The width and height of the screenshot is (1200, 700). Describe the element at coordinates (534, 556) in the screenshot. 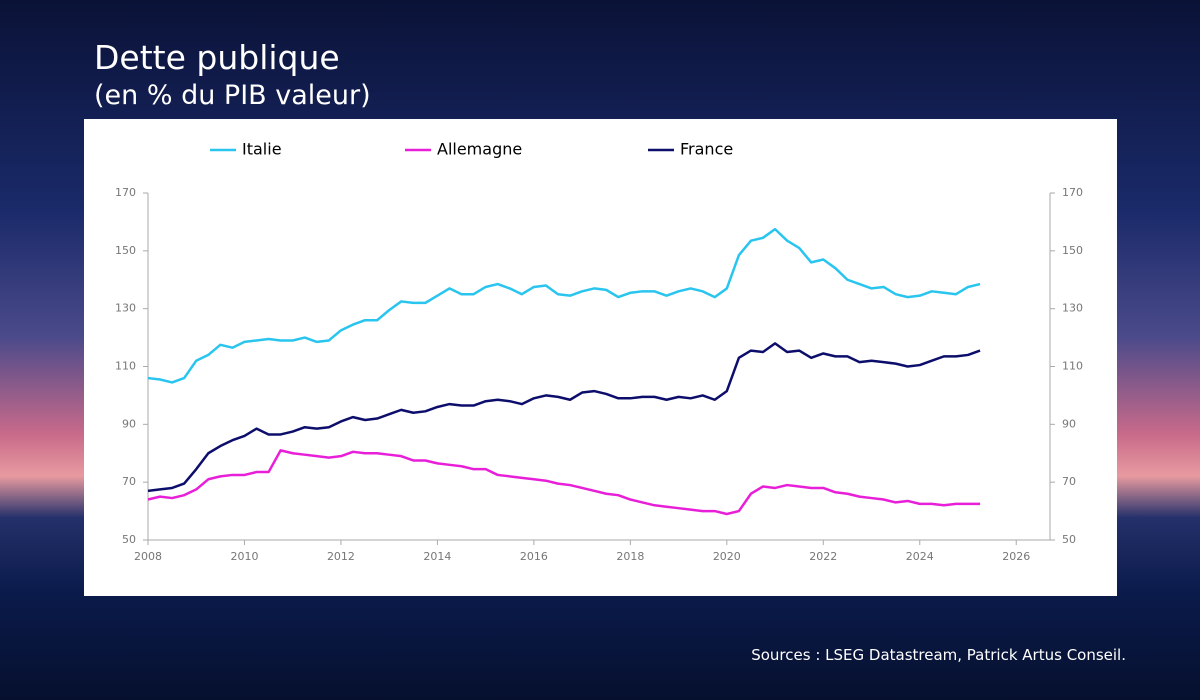

I see `x-tick-label: 2016` at that location.